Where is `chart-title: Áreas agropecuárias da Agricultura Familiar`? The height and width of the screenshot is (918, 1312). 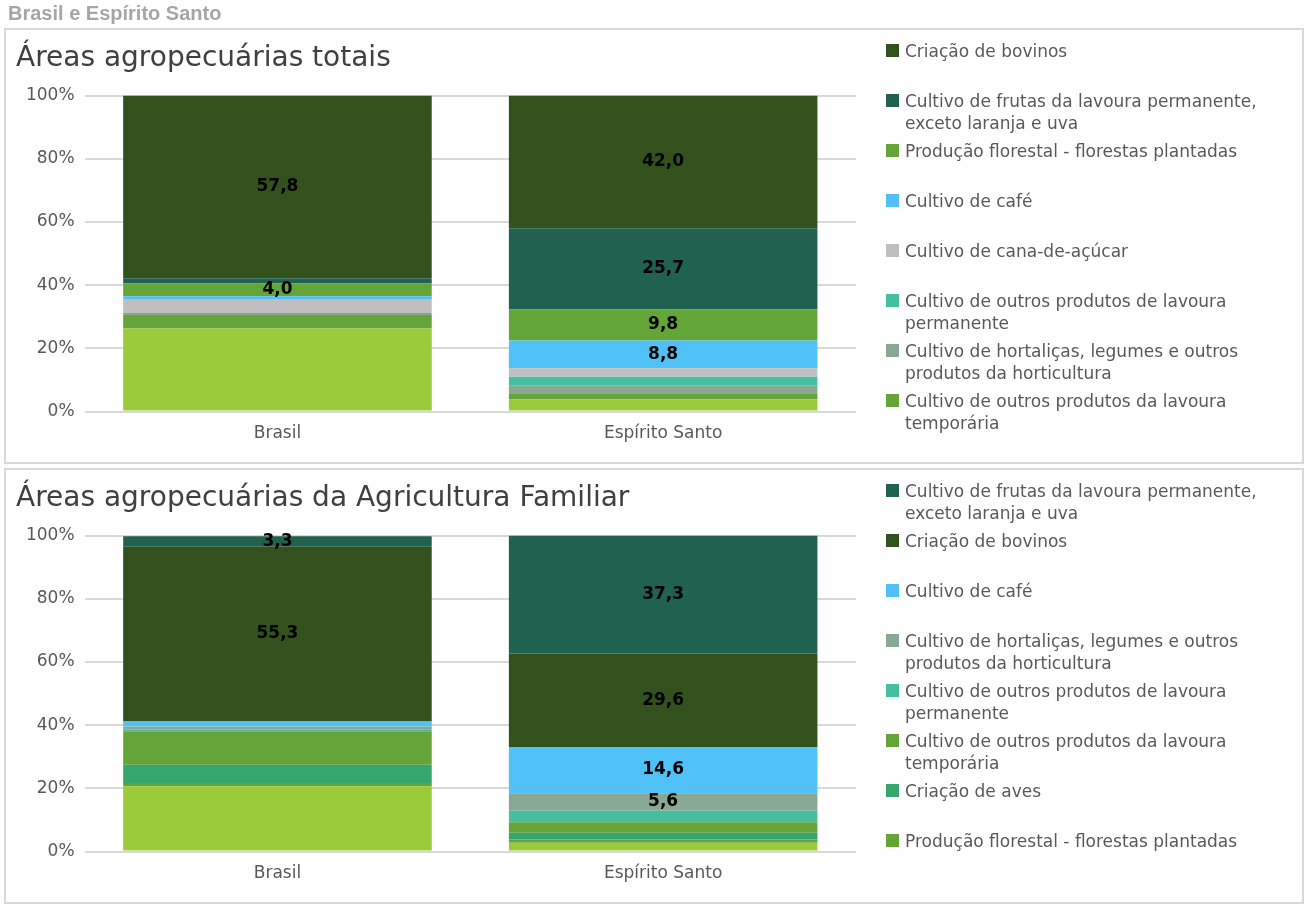 chart-title: Áreas agropecuárias da Agricultura Familiar is located at coordinates (323, 496).